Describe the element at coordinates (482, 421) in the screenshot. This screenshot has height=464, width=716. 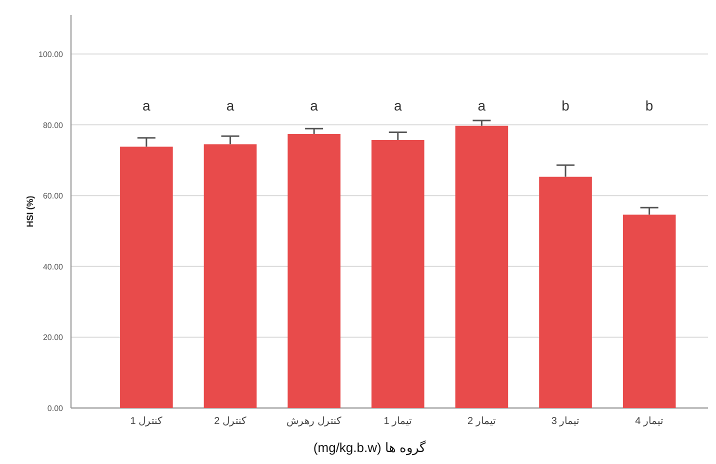
I see `x-tick-label: تیمار 2` at that location.